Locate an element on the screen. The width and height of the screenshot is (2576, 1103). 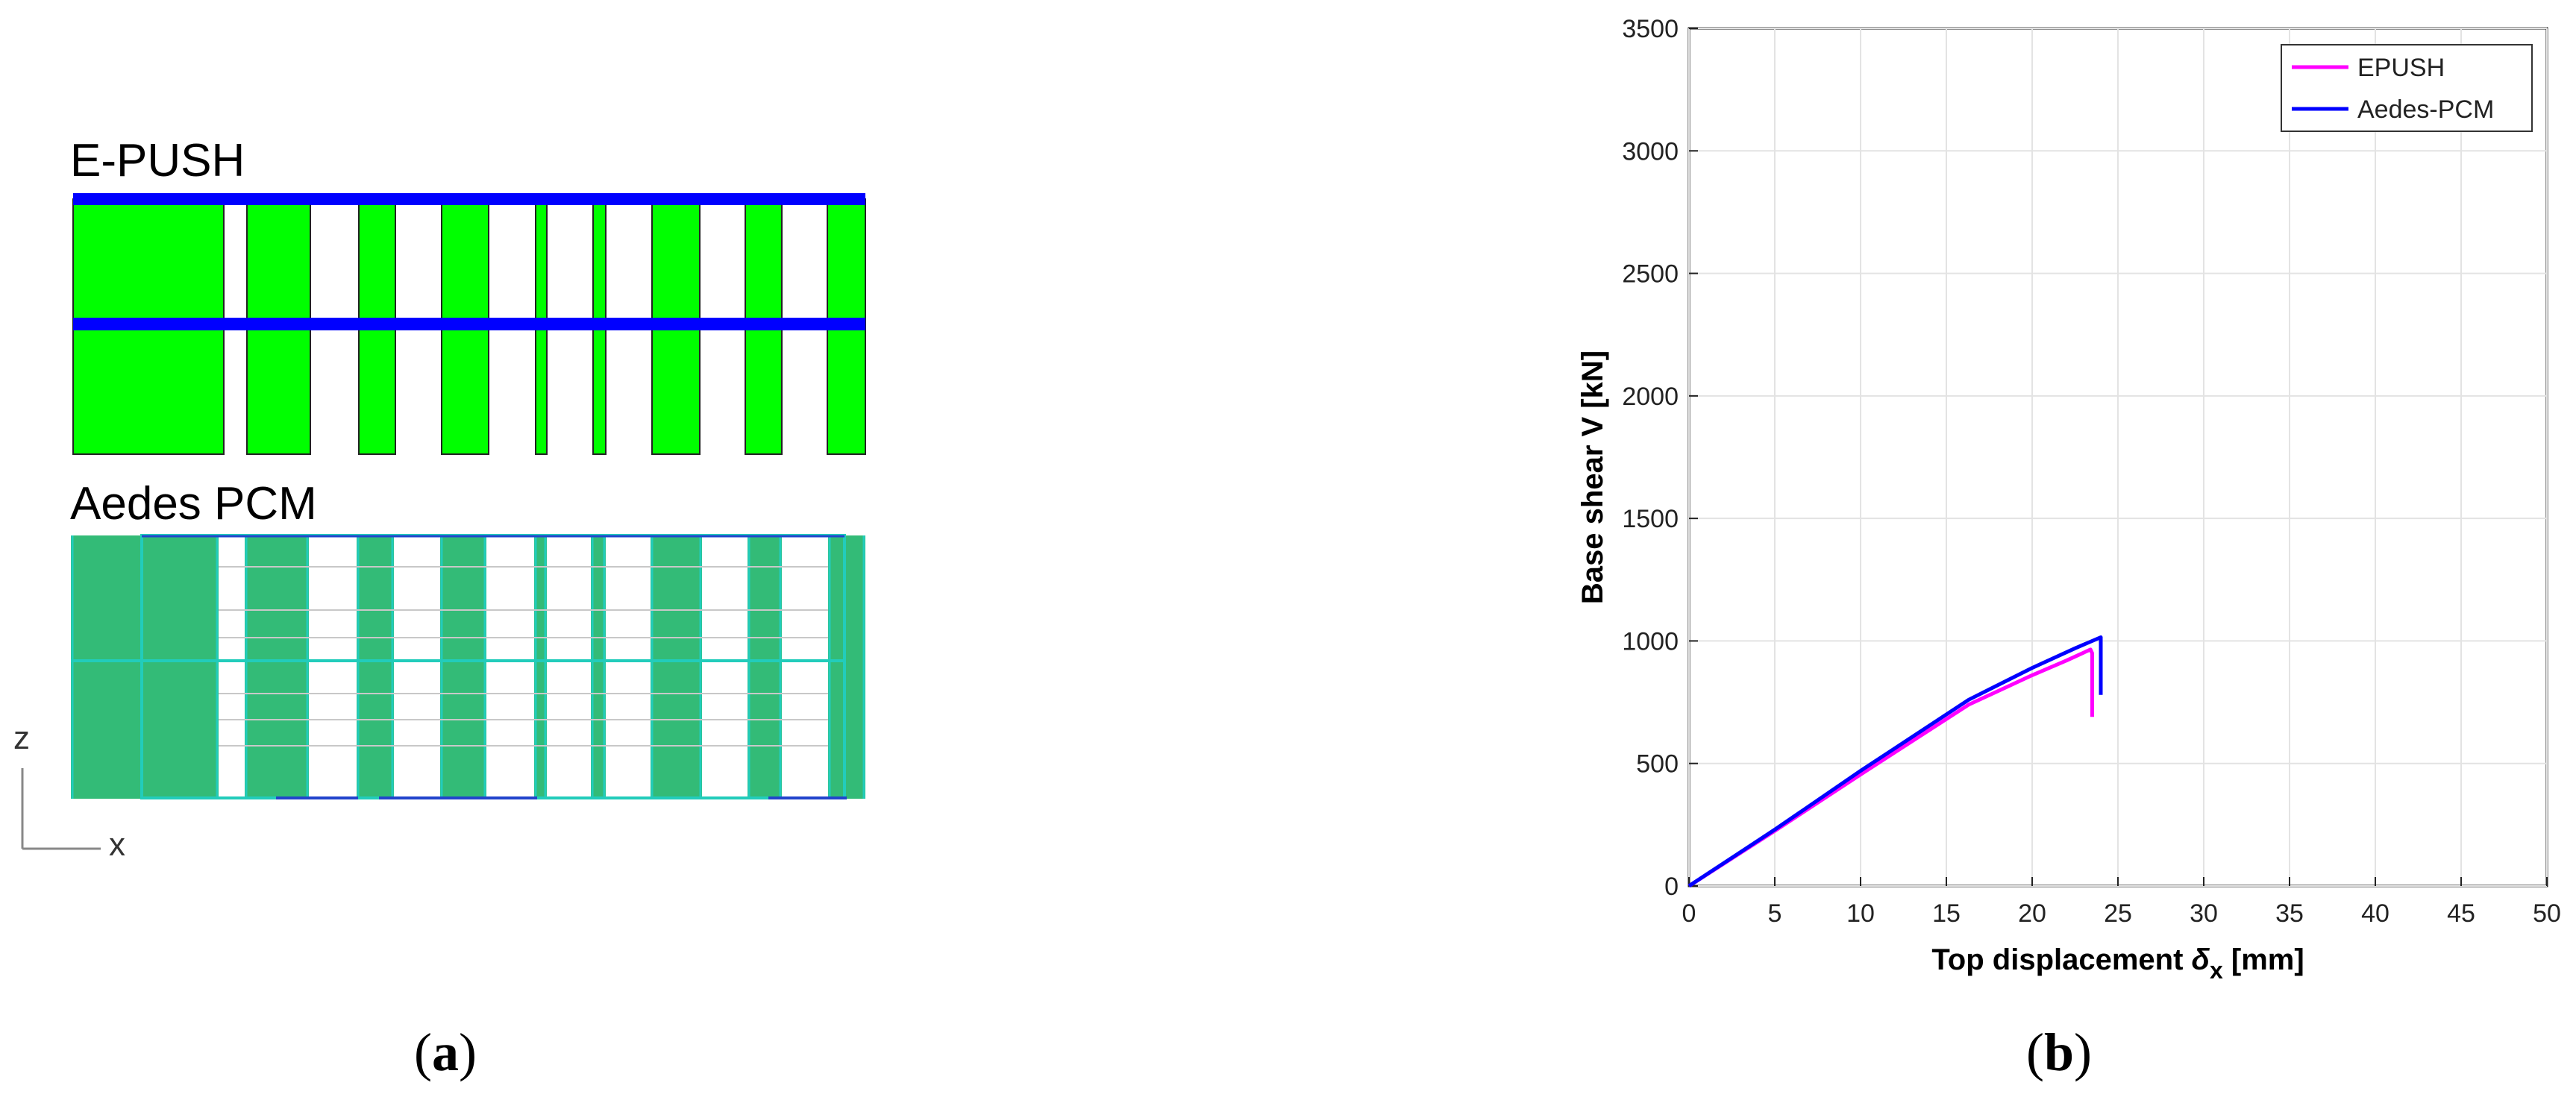
legend: EPUSH Aedes-PCM is located at coordinates (2407, 88).